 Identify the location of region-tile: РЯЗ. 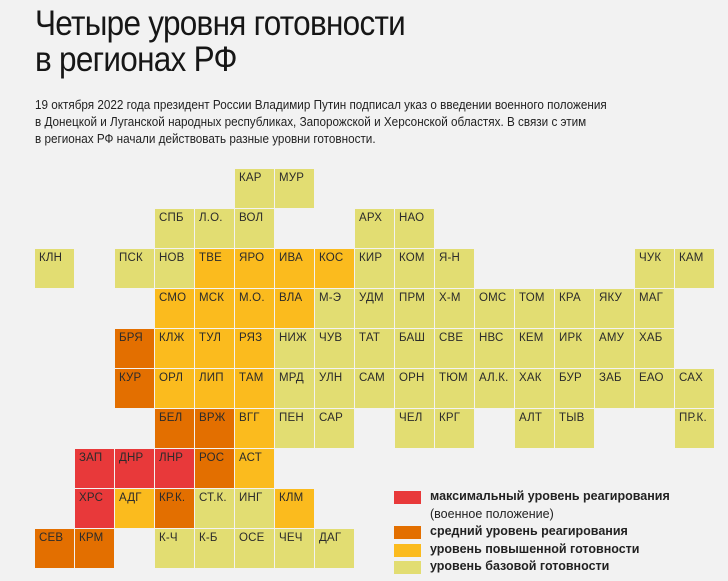
(254, 348).